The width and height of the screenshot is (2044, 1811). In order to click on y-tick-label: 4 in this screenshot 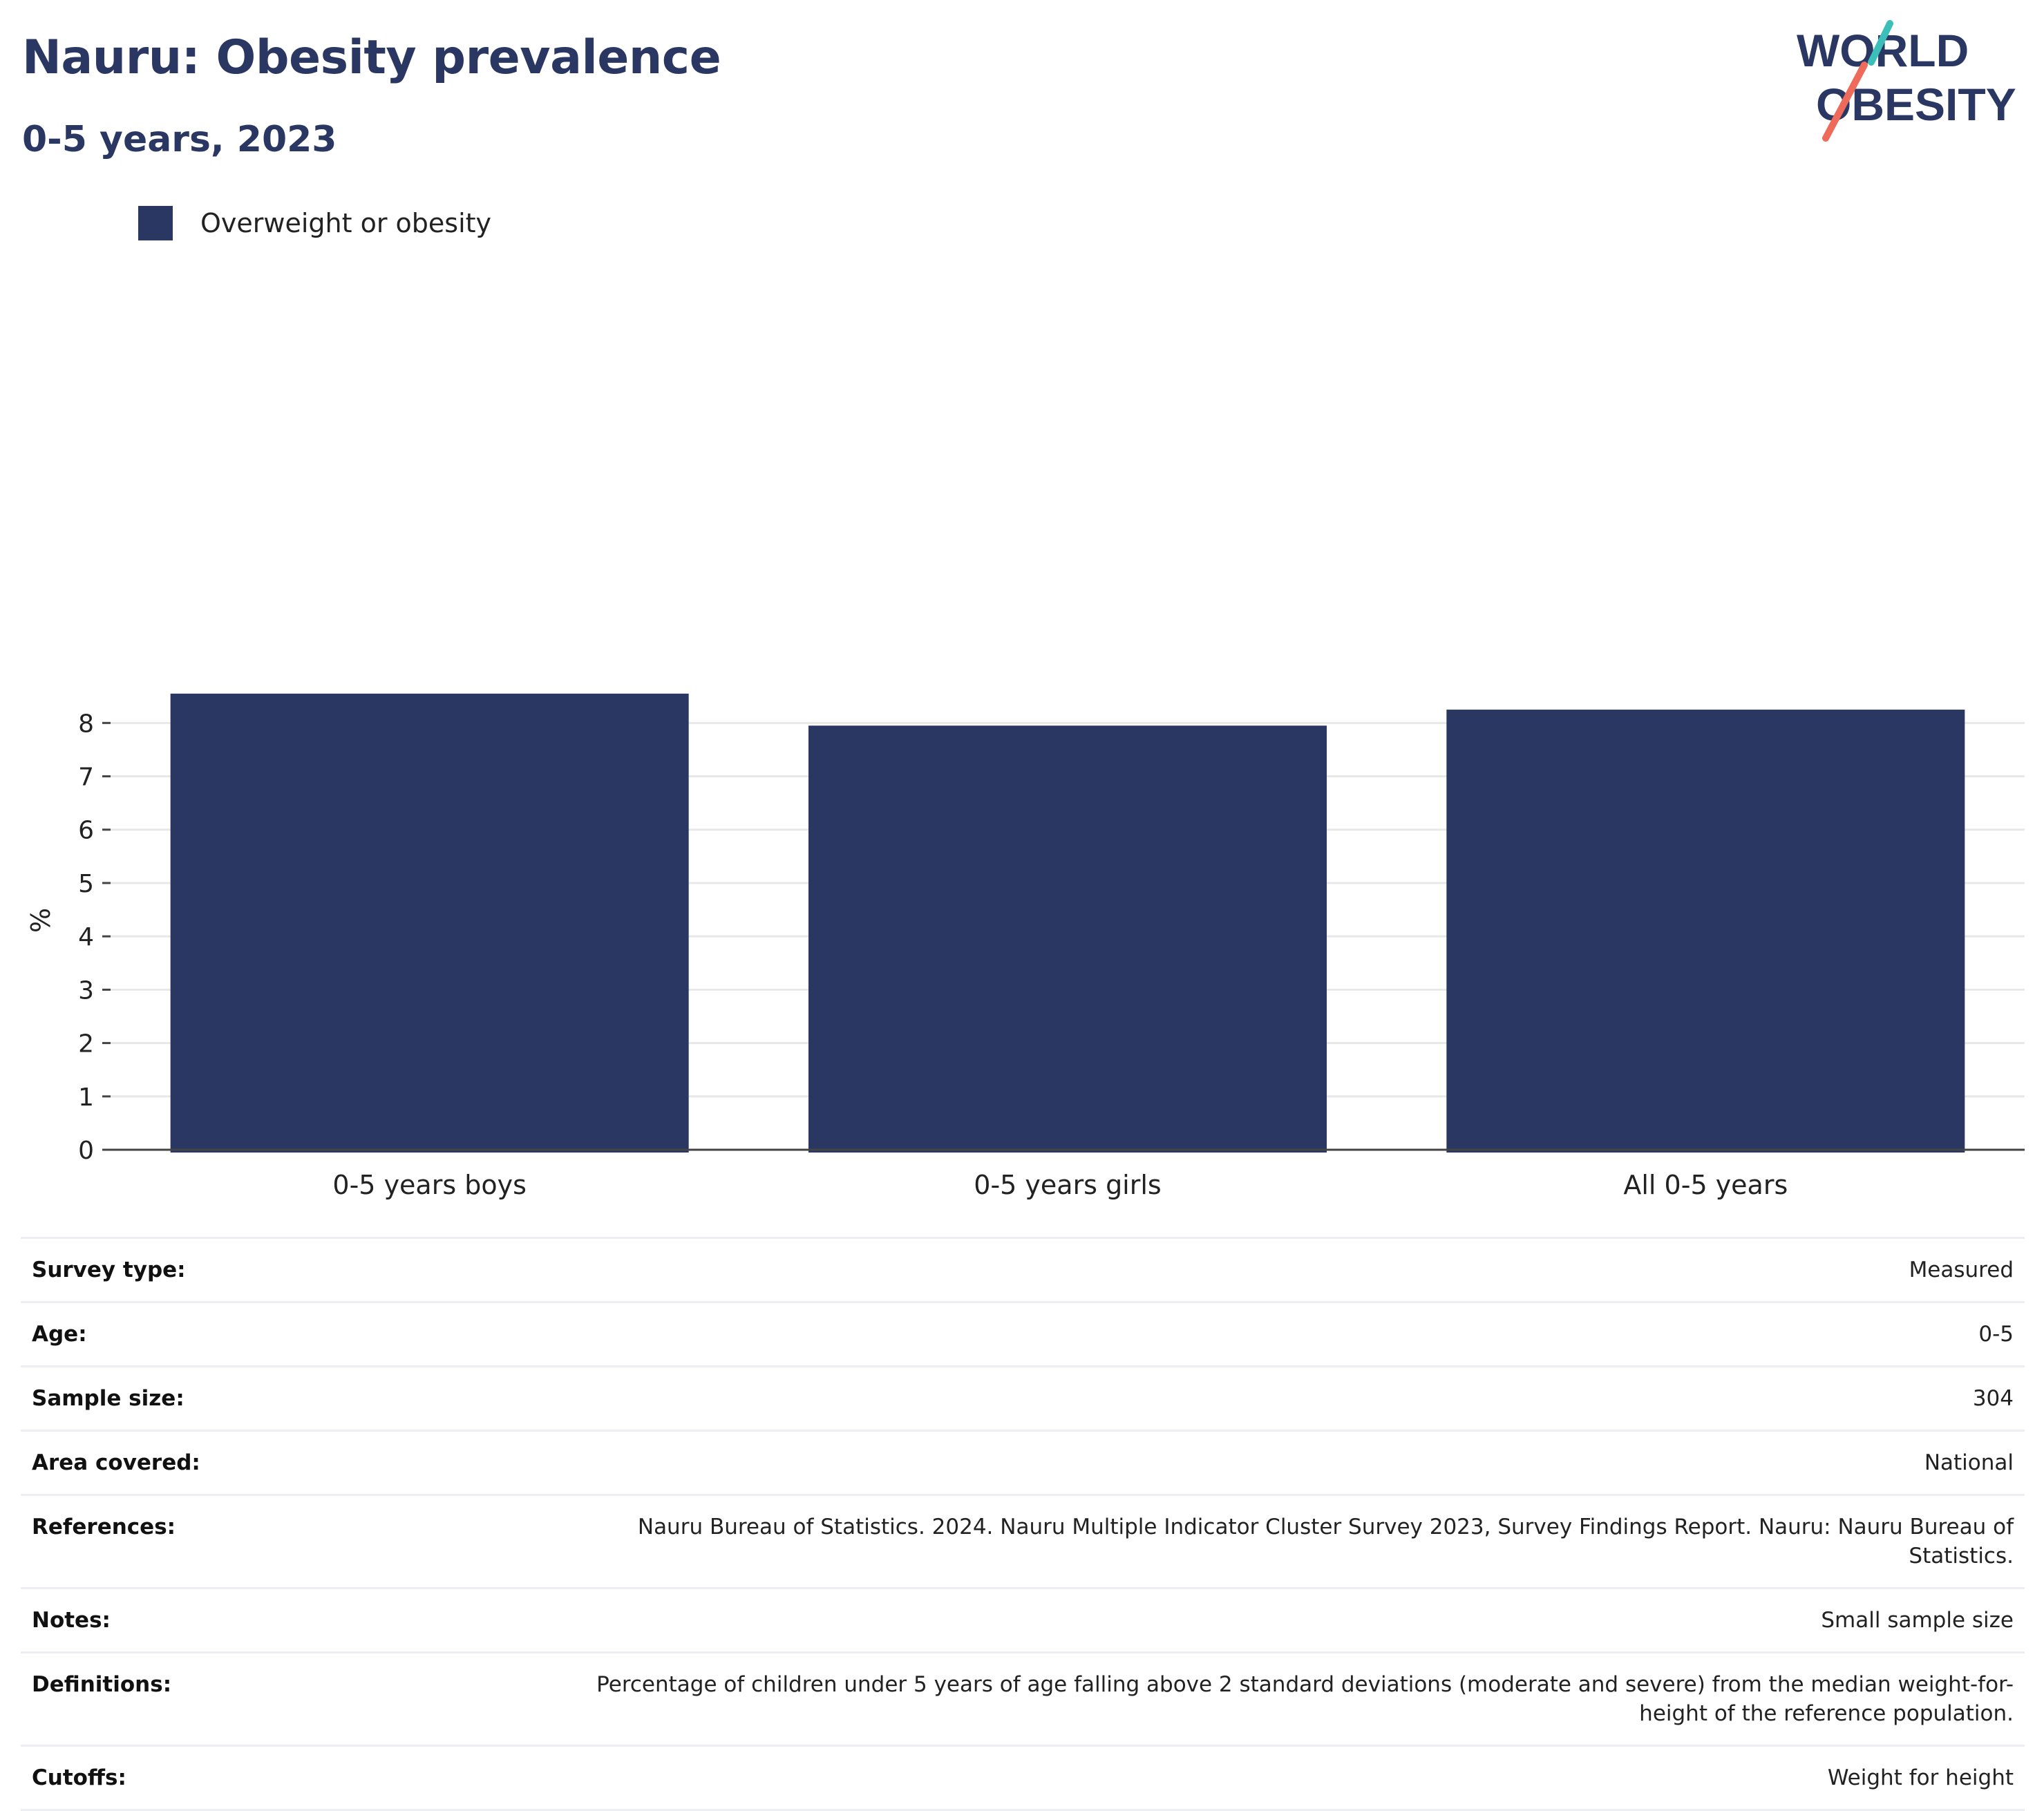, I will do `click(86, 937)`.